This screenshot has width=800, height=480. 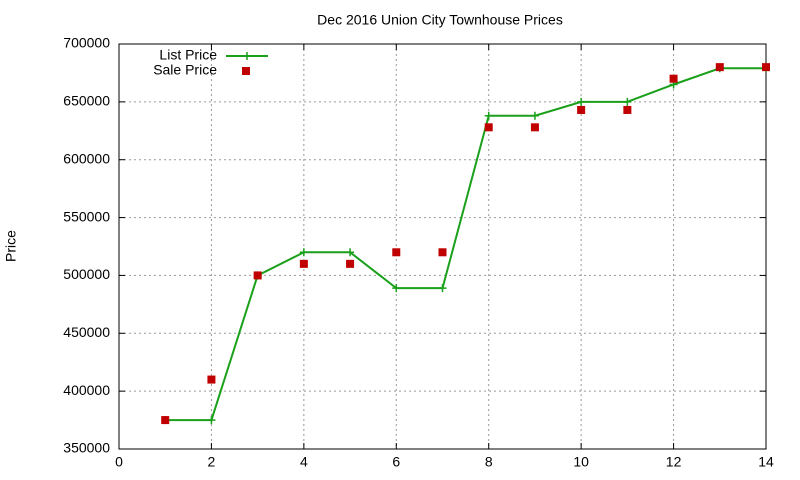 What do you see at coordinates (86, 158) in the screenshot?
I see `y-tick-label: 600000` at bounding box center [86, 158].